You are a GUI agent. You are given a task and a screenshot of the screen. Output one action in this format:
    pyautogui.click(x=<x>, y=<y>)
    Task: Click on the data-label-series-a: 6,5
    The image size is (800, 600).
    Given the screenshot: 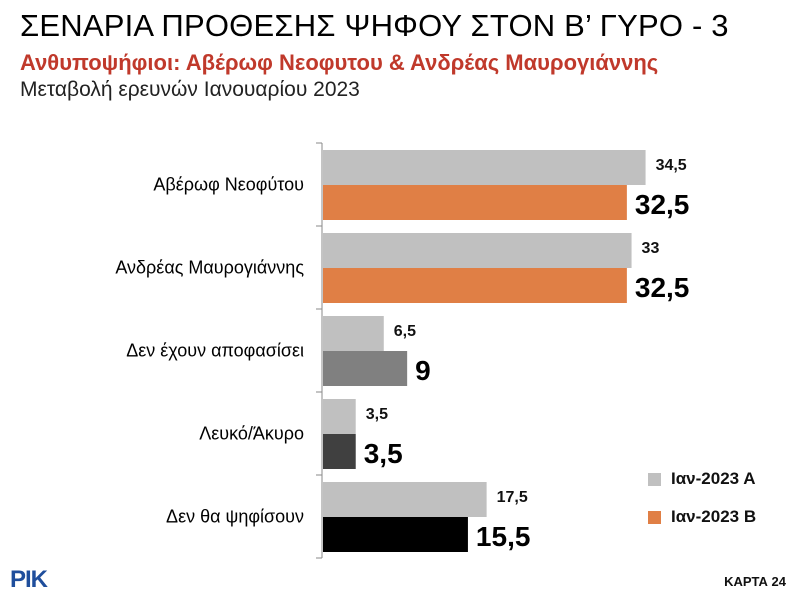 What is the action you would take?
    pyautogui.click(x=405, y=331)
    